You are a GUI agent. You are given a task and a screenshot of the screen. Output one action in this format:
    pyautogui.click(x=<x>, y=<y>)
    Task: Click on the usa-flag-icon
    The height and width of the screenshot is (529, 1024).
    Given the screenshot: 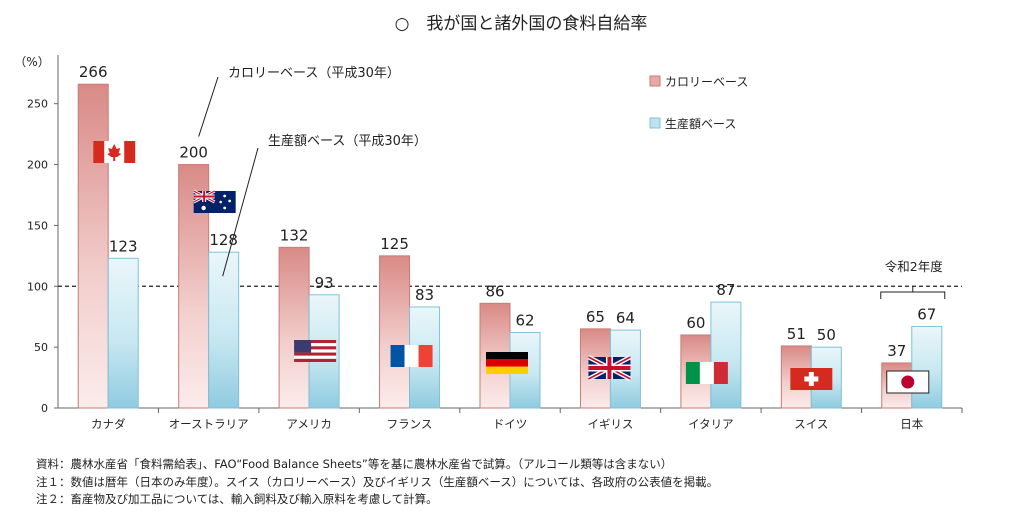 What is the action you would take?
    pyautogui.click(x=315, y=351)
    